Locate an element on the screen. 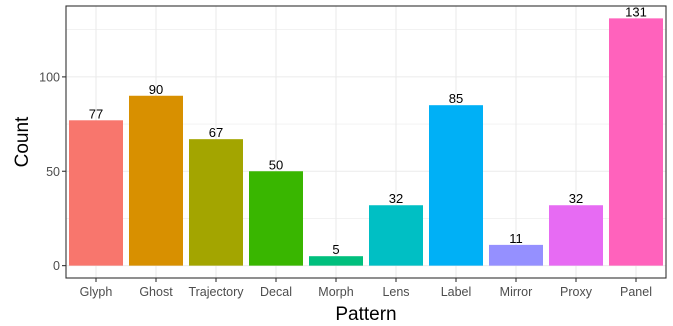 This screenshot has width=673, height=326. data-label-decal: 50 is located at coordinates (276, 164).